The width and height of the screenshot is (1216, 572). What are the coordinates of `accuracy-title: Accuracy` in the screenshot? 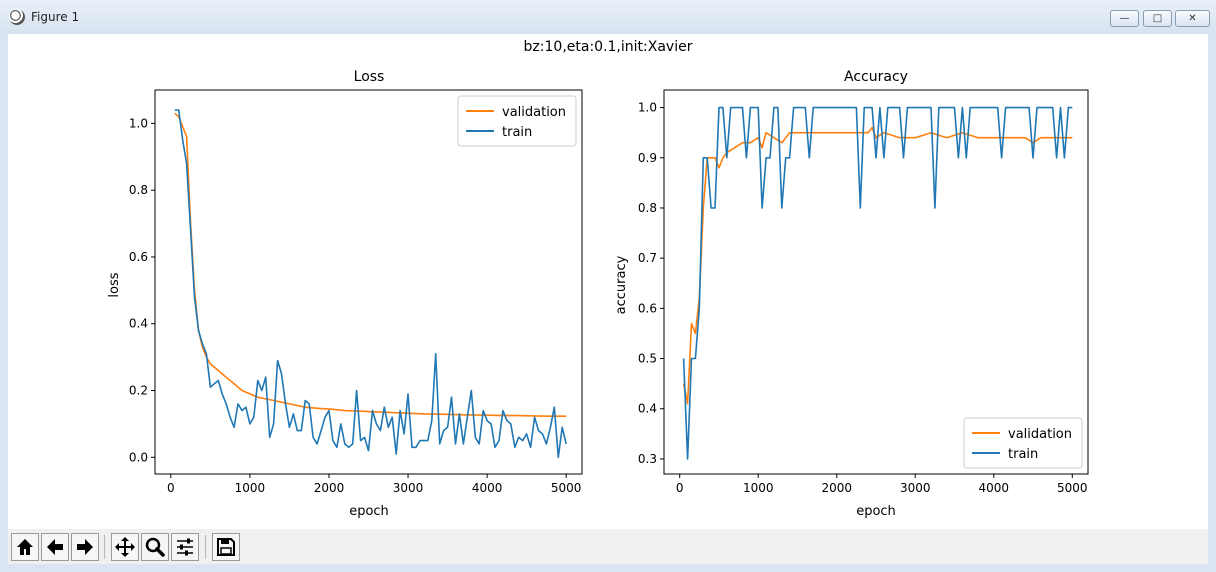 It's located at (876, 77).